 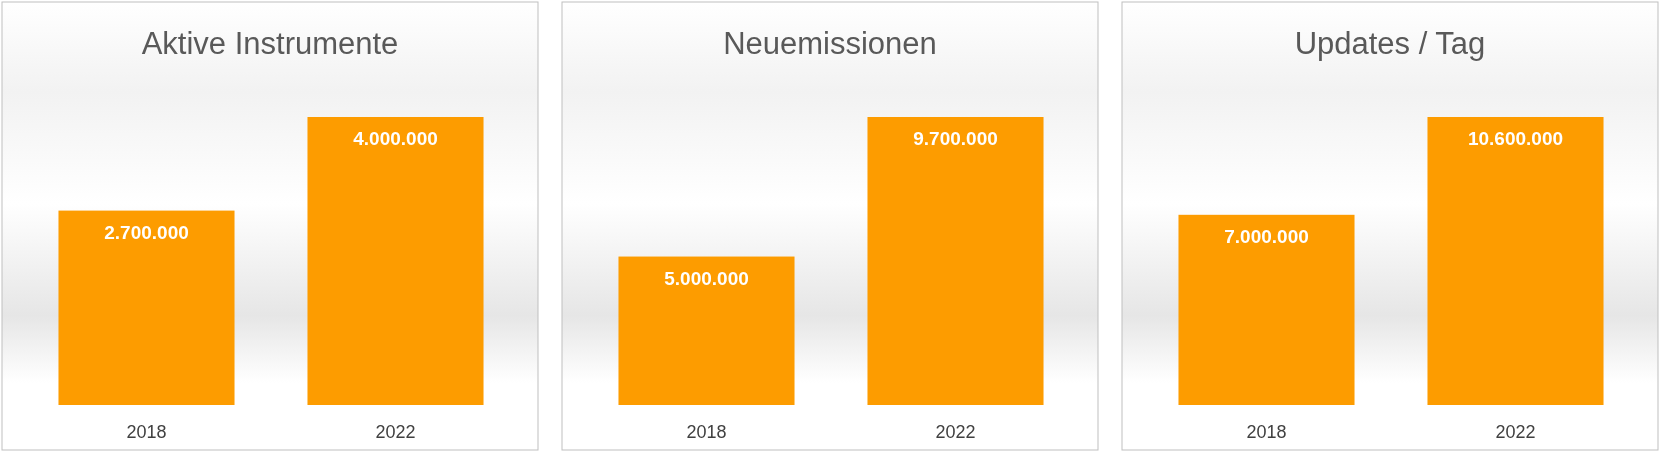 What do you see at coordinates (146, 232) in the screenshot?
I see `data-label: 2.700.000` at bounding box center [146, 232].